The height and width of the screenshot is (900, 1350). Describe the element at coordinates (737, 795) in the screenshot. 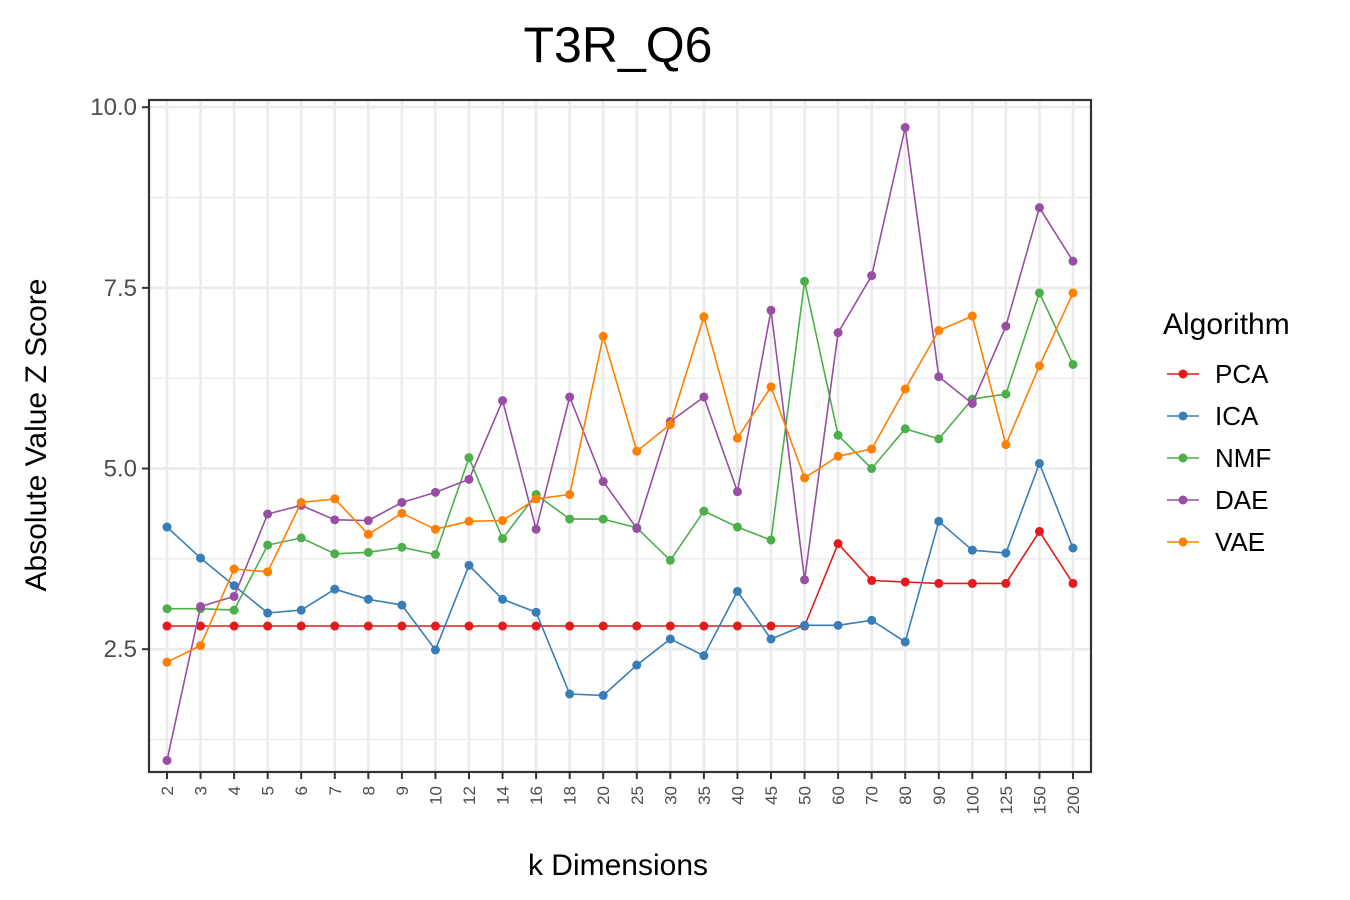

I see `x-tick-label: 40` at that location.